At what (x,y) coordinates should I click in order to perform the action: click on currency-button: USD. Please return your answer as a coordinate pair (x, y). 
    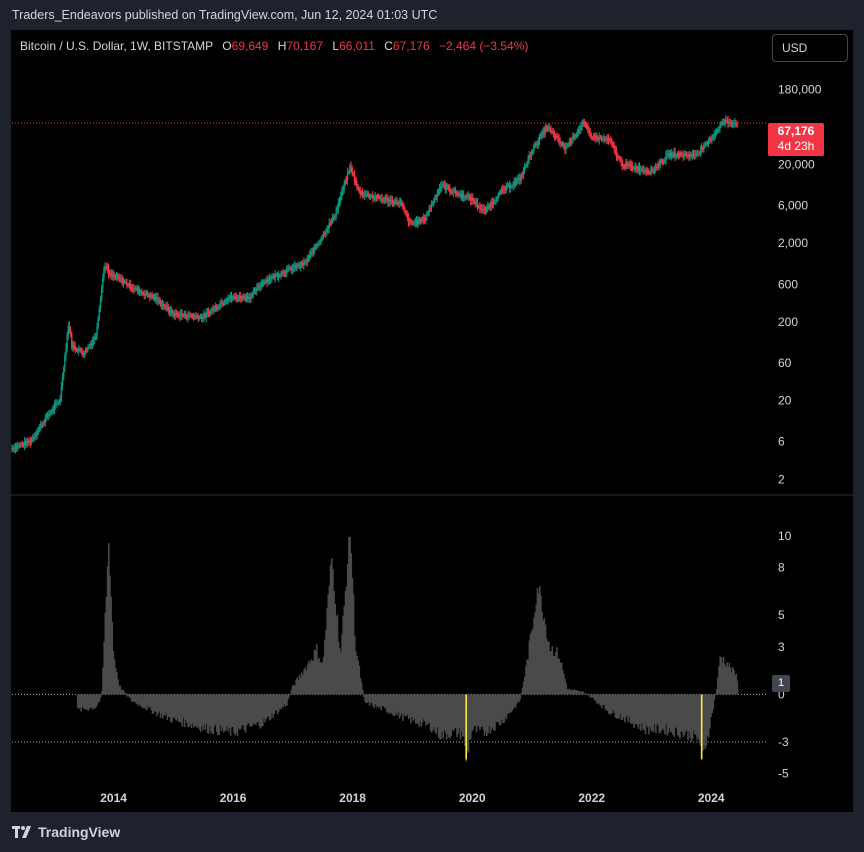
    Looking at the image, I should click on (810, 48).